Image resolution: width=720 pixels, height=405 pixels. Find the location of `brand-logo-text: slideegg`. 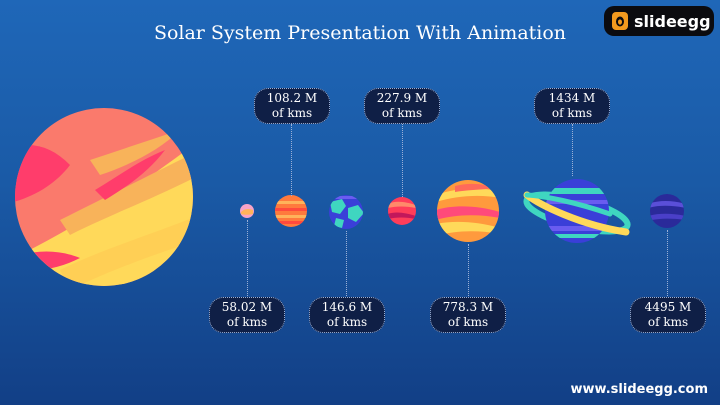

brand-logo-text: slideegg is located at coordinates (672, 21).